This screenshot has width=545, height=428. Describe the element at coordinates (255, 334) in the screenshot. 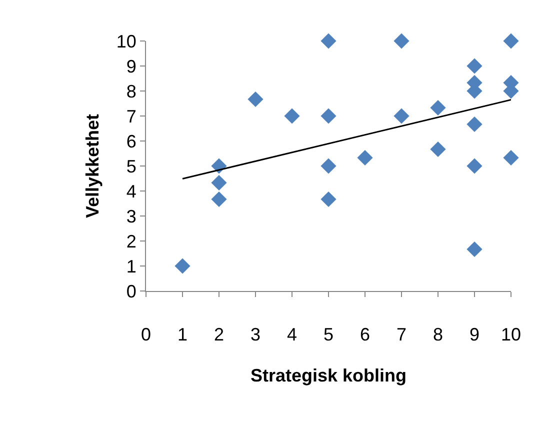

I see `x-tick-label: 3` at that location.